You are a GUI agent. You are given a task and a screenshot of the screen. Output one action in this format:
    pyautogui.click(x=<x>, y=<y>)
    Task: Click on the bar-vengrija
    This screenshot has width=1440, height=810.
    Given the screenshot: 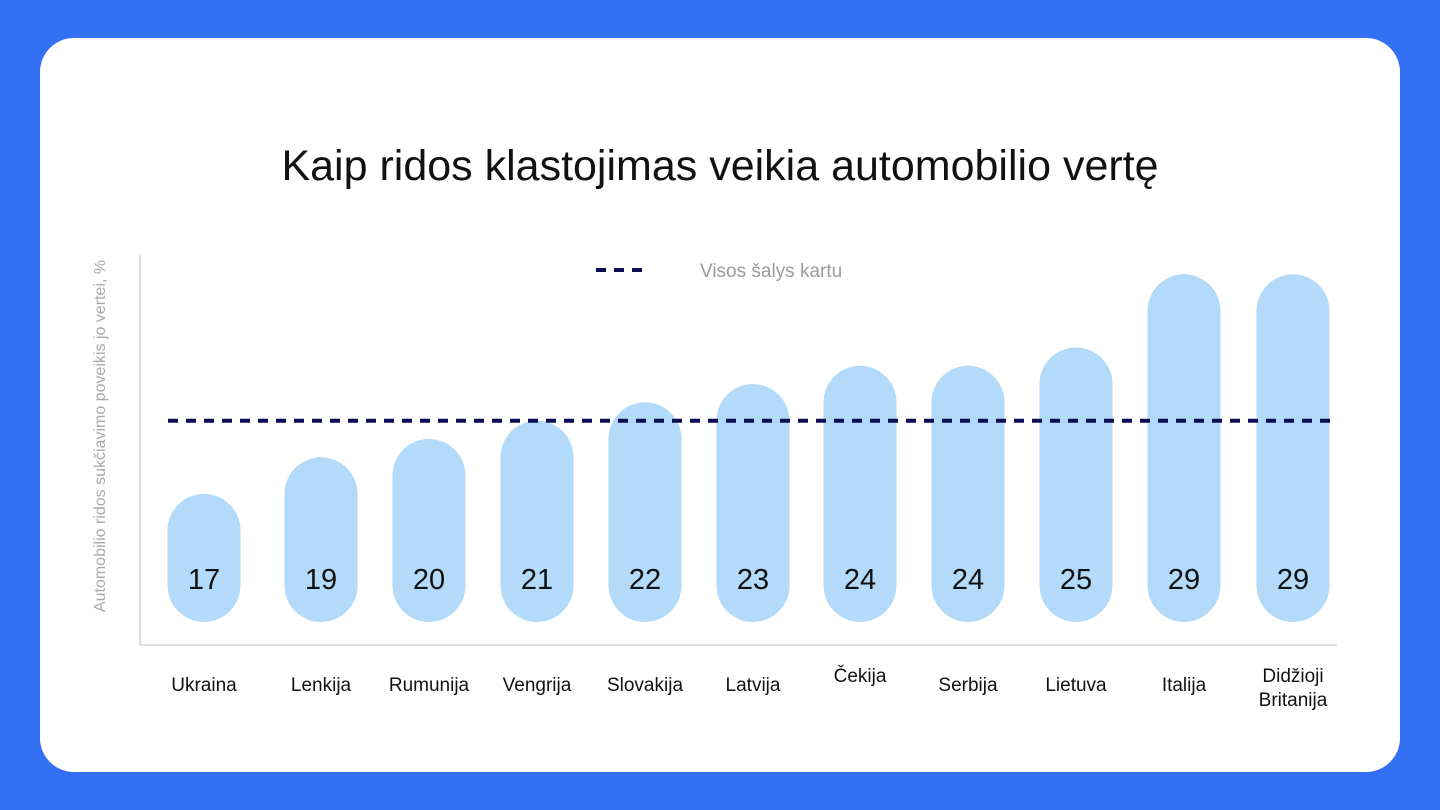 What is the action you would take?
    pyautogui.click(x=537, y=521)
    